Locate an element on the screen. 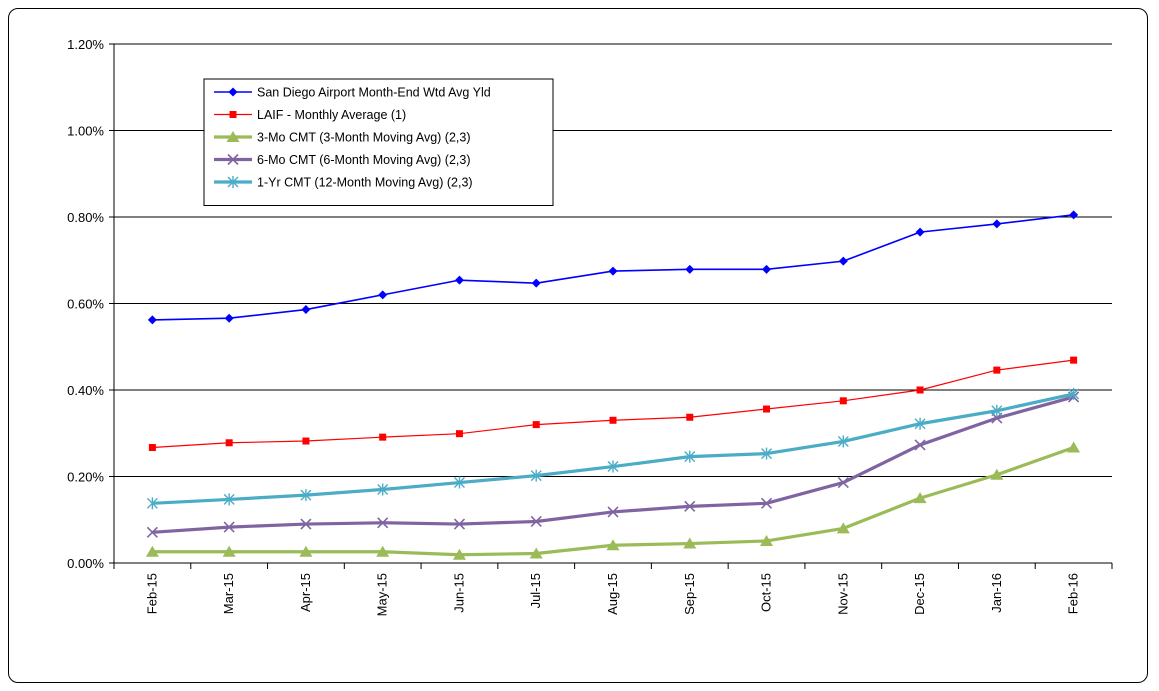 The height and width of the screenshot is (691, 1159). y-tick-label: 1.00% is located at coordinates (85, 131).